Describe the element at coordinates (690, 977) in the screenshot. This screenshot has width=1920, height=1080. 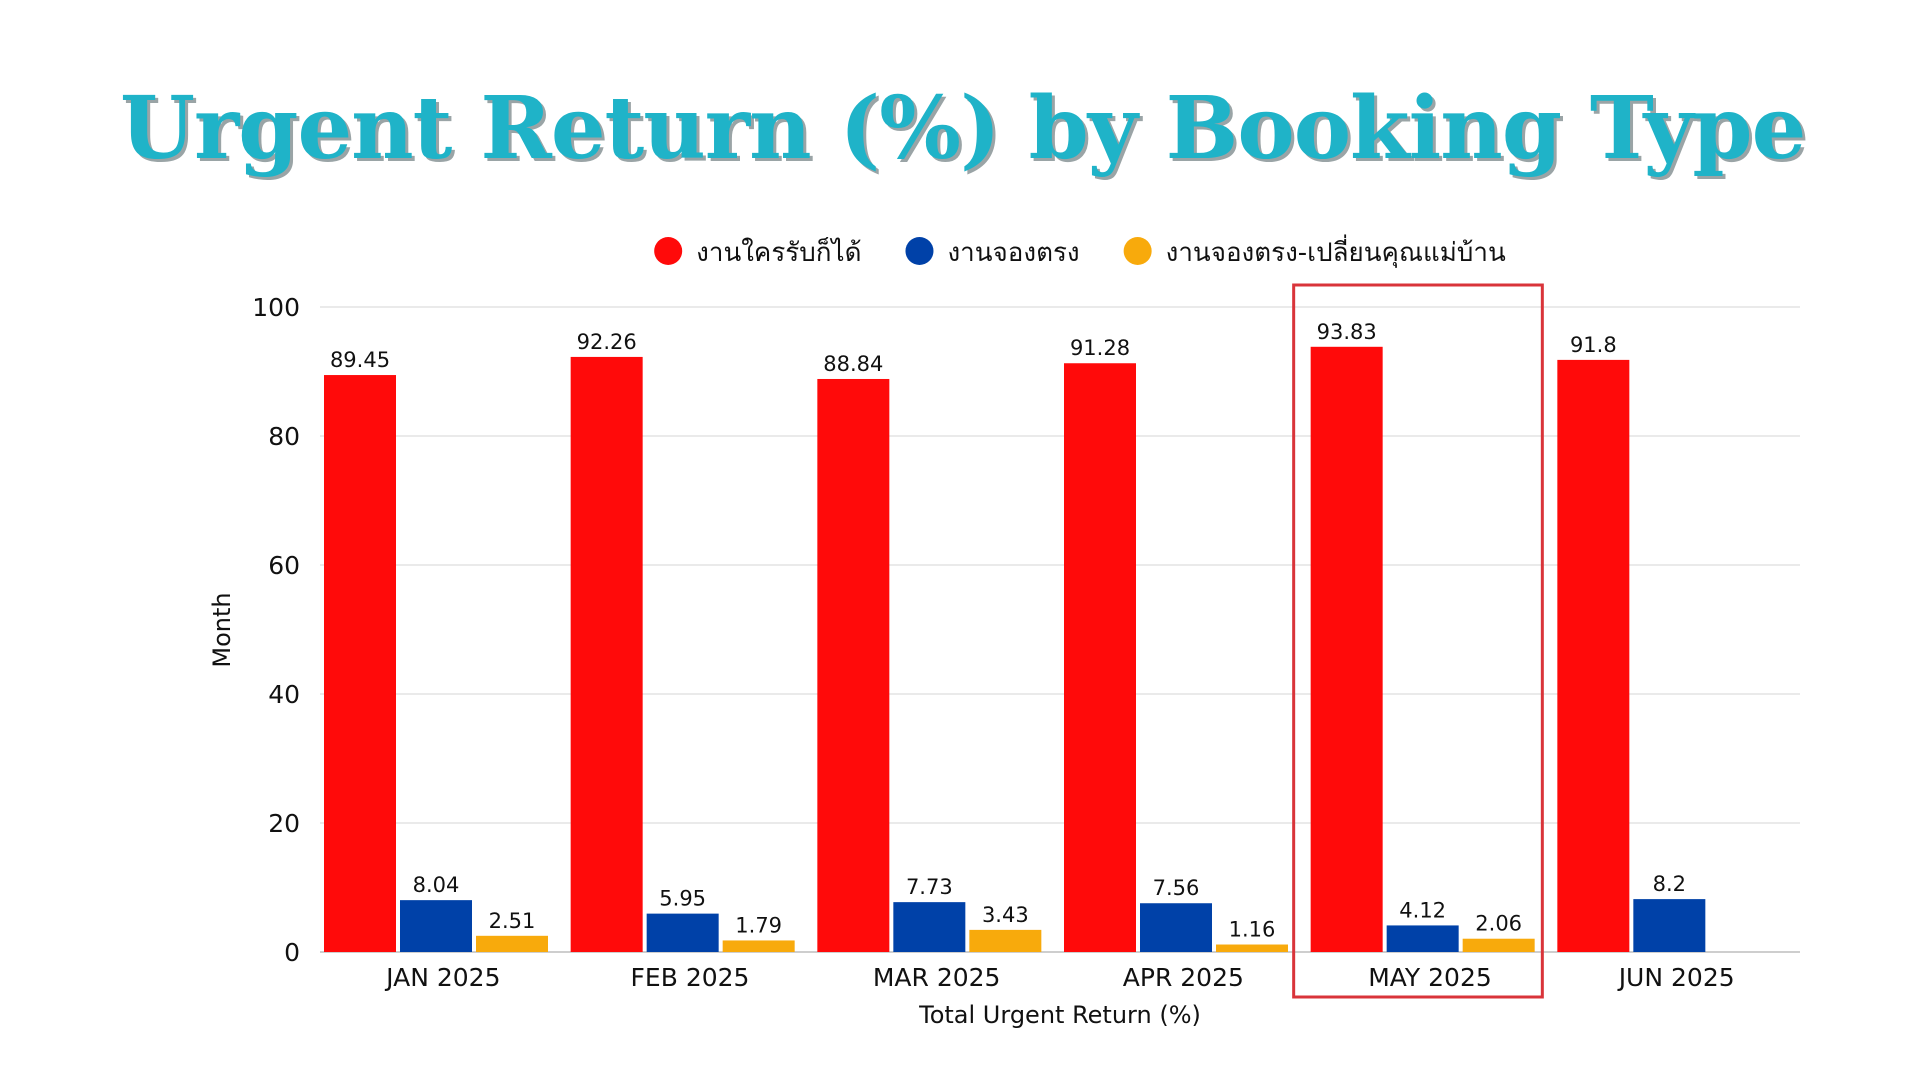
I see `x-tick-label: FEB 2025` at that location.